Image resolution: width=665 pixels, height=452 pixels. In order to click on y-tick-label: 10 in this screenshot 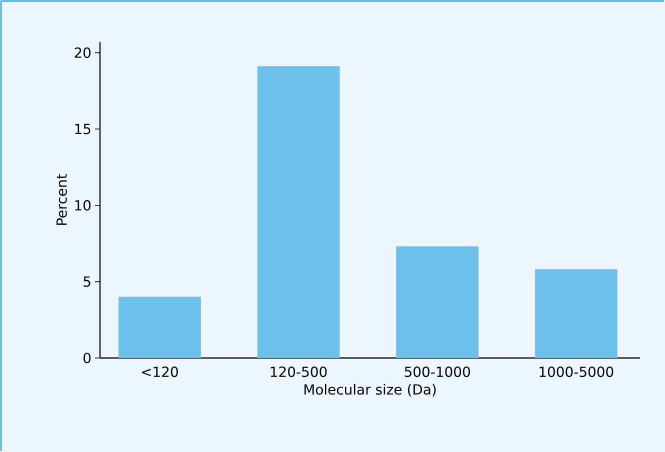, I will do `click(83, 205)`.